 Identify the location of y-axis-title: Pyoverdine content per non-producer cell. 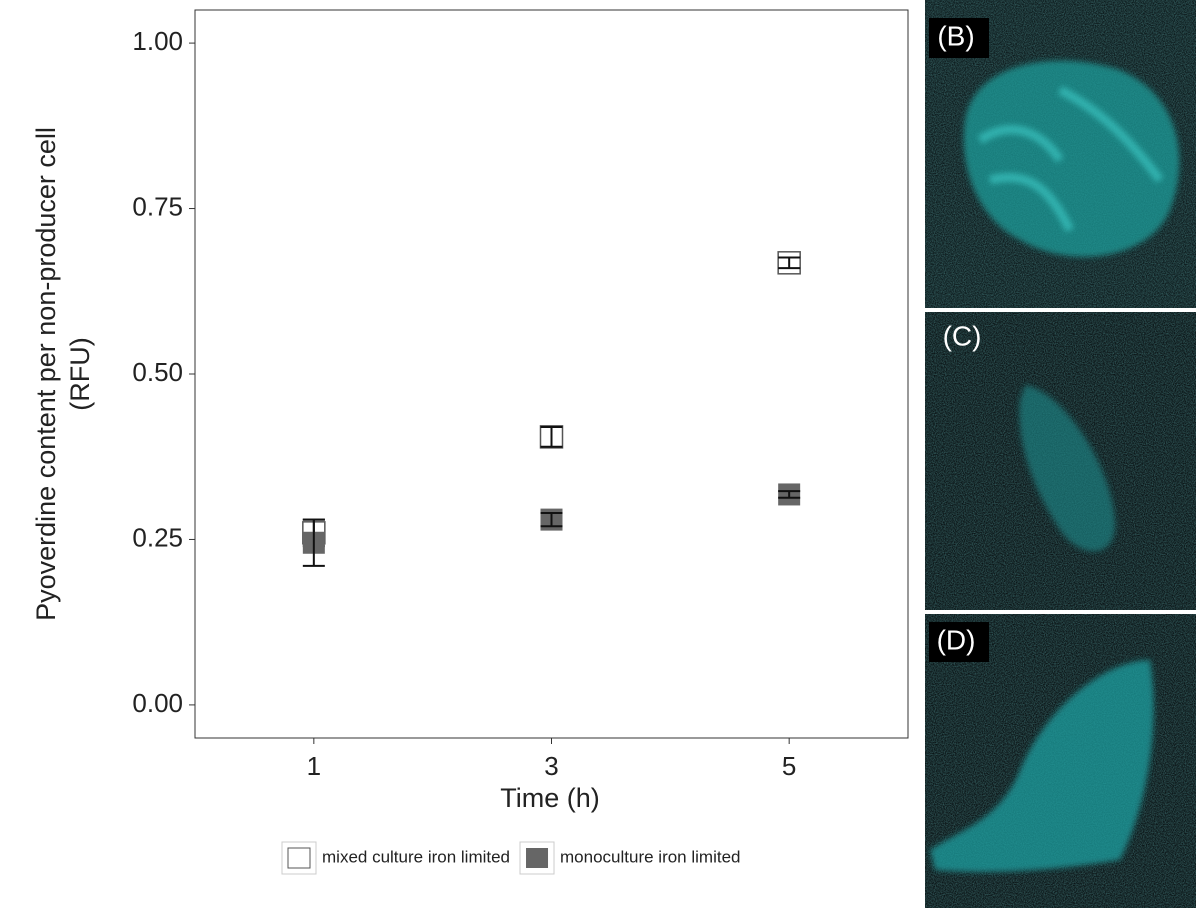
(46, 374).